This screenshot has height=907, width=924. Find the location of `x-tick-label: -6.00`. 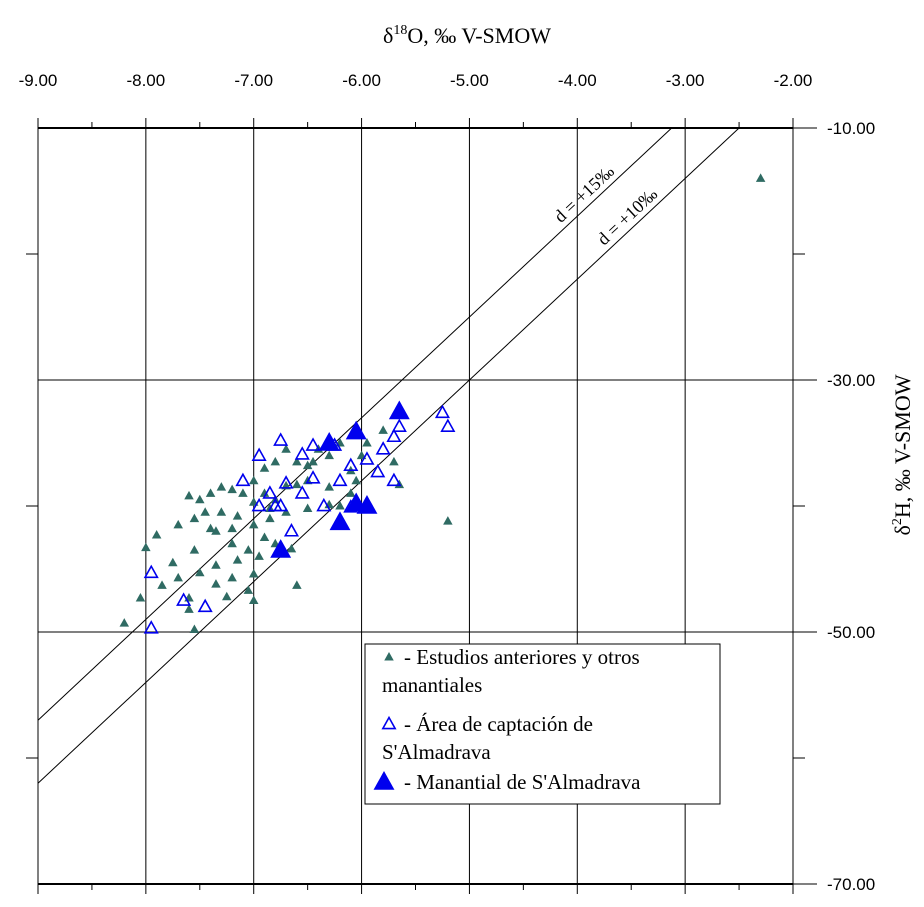

x-tick-label: -6.00 is located at coordinates (361, 80).